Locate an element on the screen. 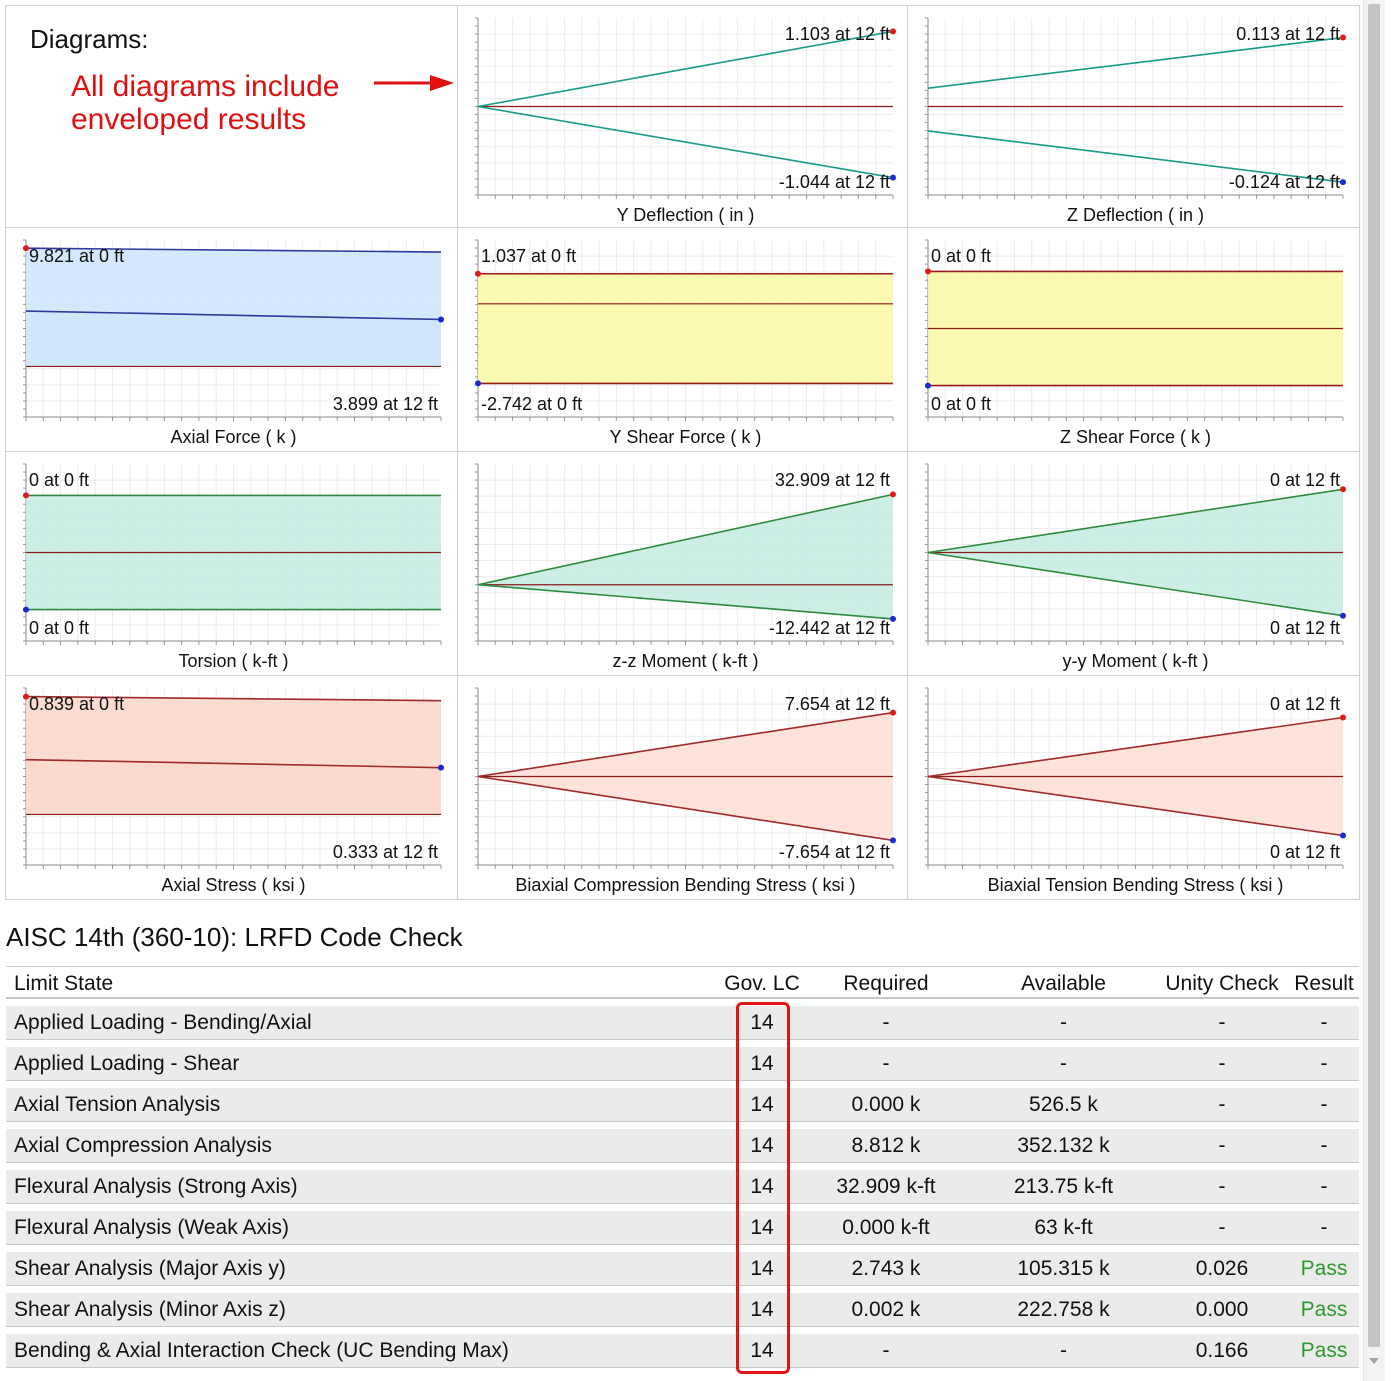 The image size is (1395, 1381). value-annotation: 7.654 at 12 ft is located at coordinates (837, 704).